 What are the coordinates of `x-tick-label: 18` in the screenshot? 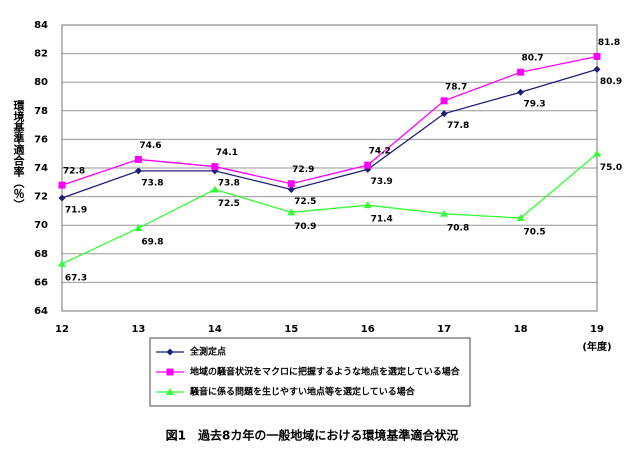 It's located at (521, 329).